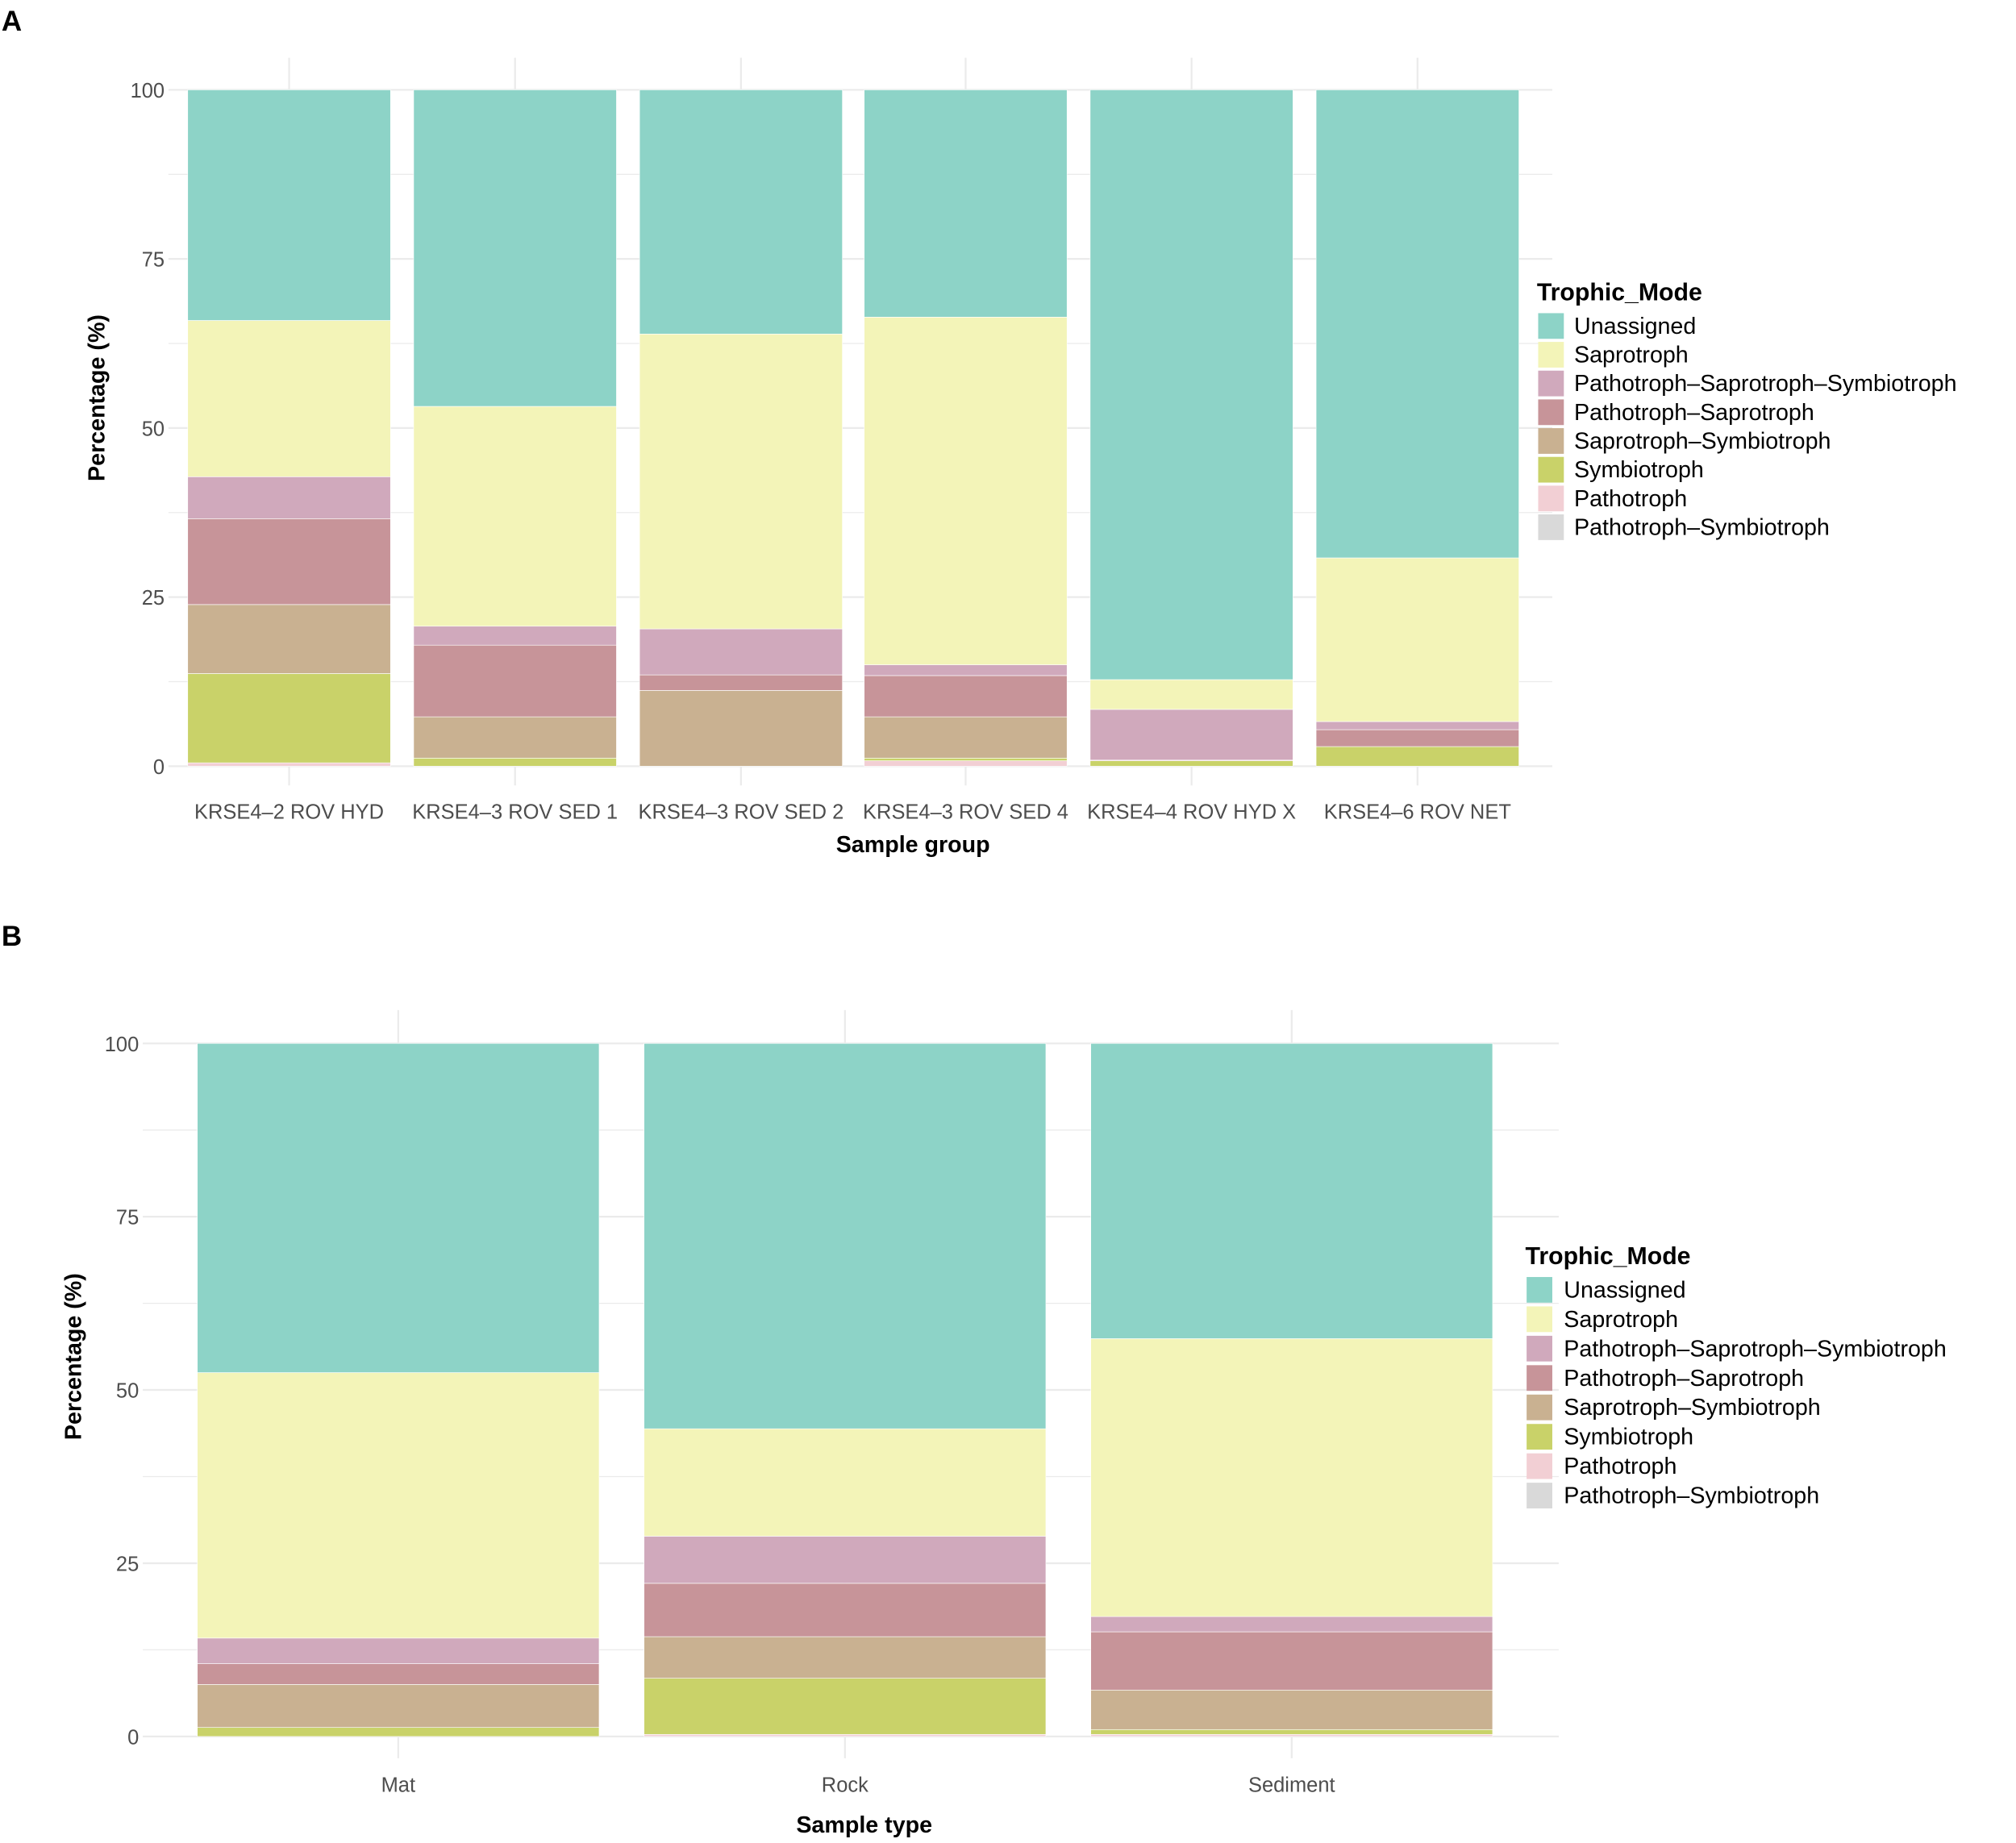 Image resolution: width=2016 pixels, height=1843 pixels. What do you see at coordinates (12, 21) in the screenshot?
I see `panel-label: A` at bounding box center [12, 21].